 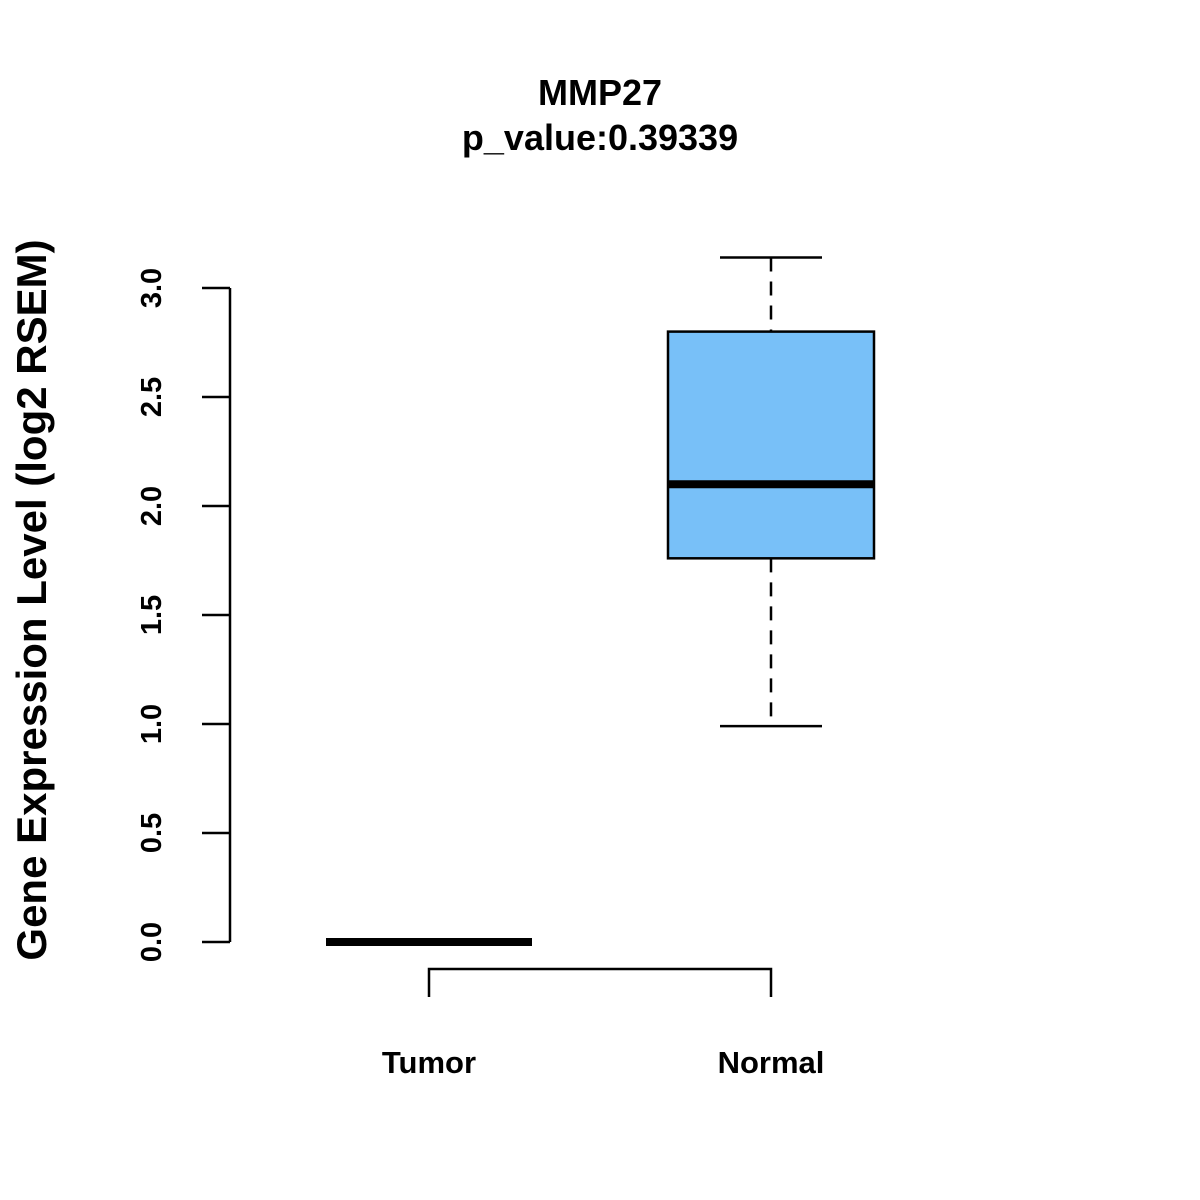 What do you see at coordinates (600, 137) in the screenshot?
I see `chart-subtitle: p_value:0.39339` at bounding box center [600, 137].